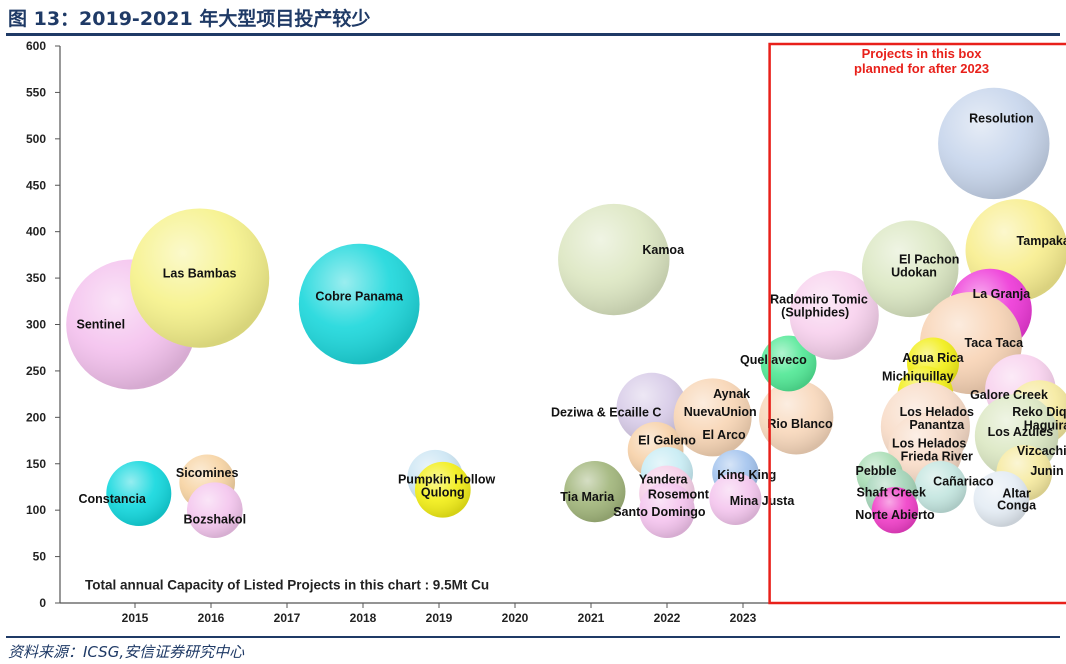 The height and width of the screenshot is (664, 1066). What do you see at coordinates (36, 278) in the screenshot?
I see `y-tick-label: 350` at bounding box center [36, 278].